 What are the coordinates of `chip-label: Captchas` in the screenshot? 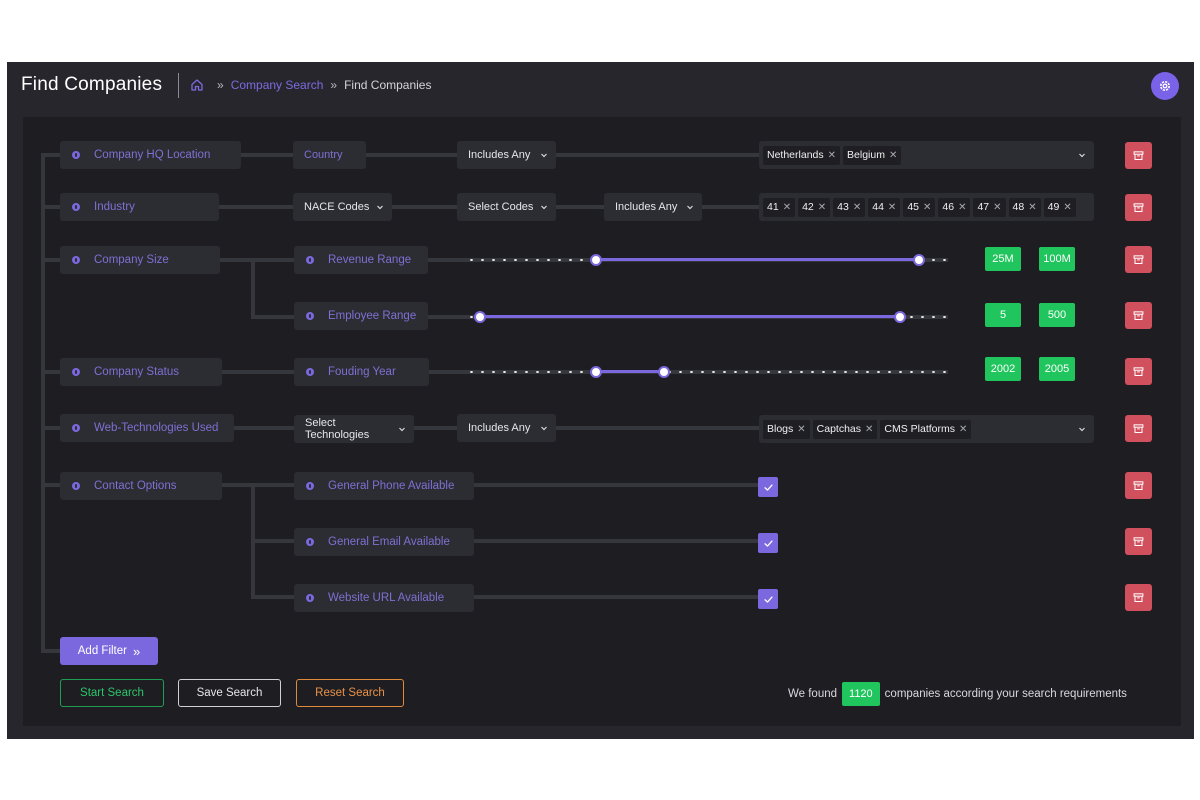 It's located at (839, 429).